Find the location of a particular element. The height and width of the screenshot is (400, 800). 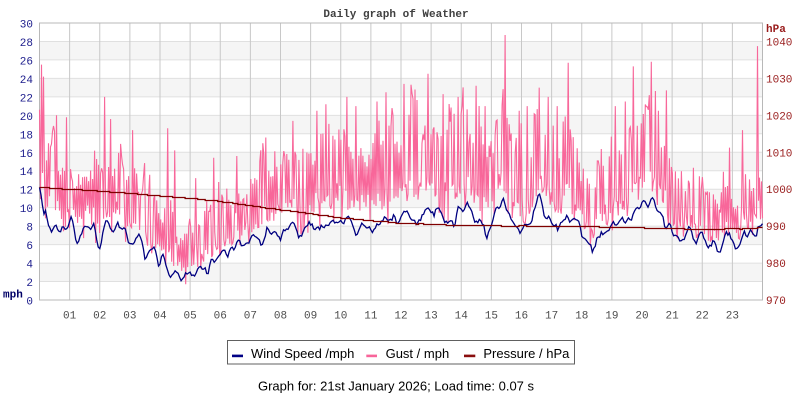

svg-text: 1010 is located at coordinates (779, 154).